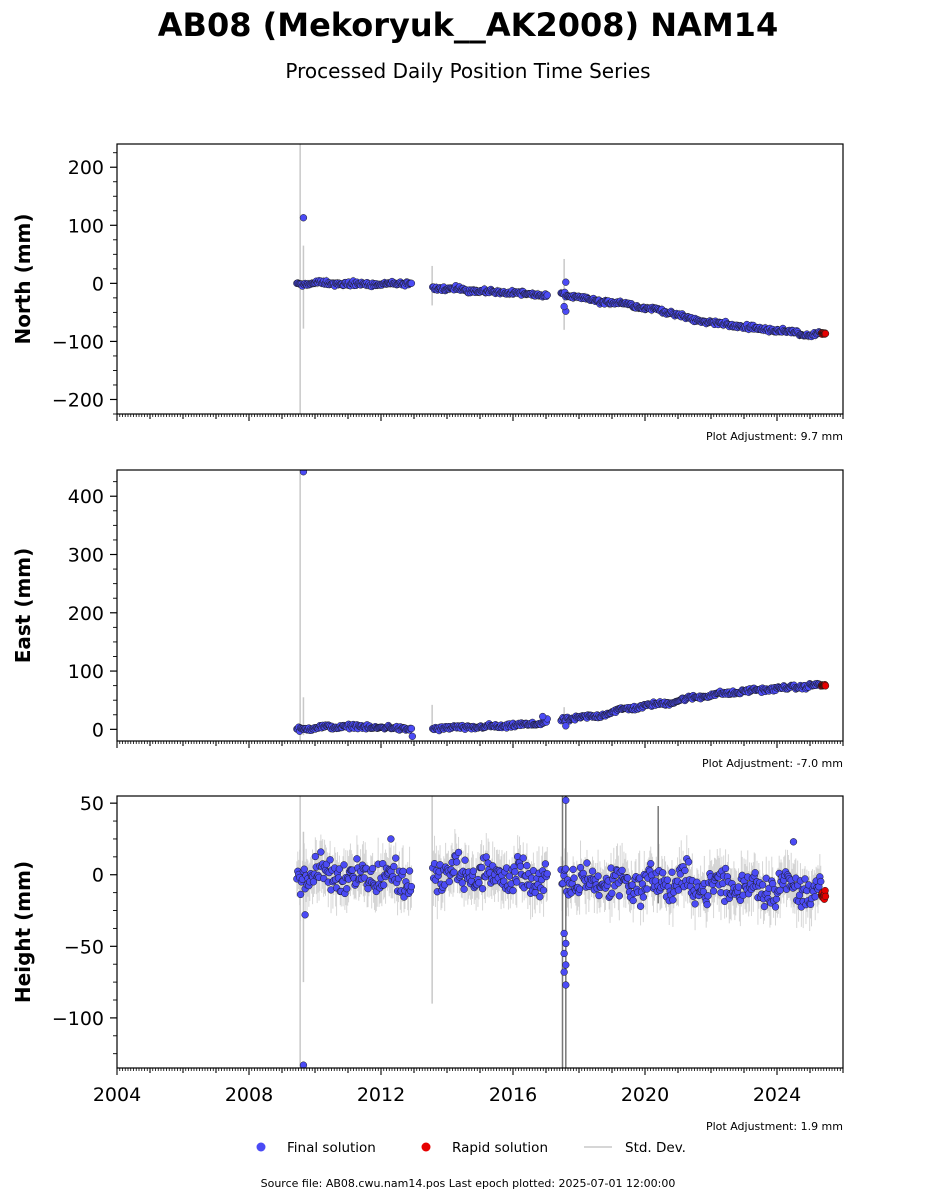 This screenshot has width=937, height=1200. What do you see at coordinates (655, 1148) in the screenshot?
I see `legend-std-label: Std. Dev.` at bounding box center [655, 1148].